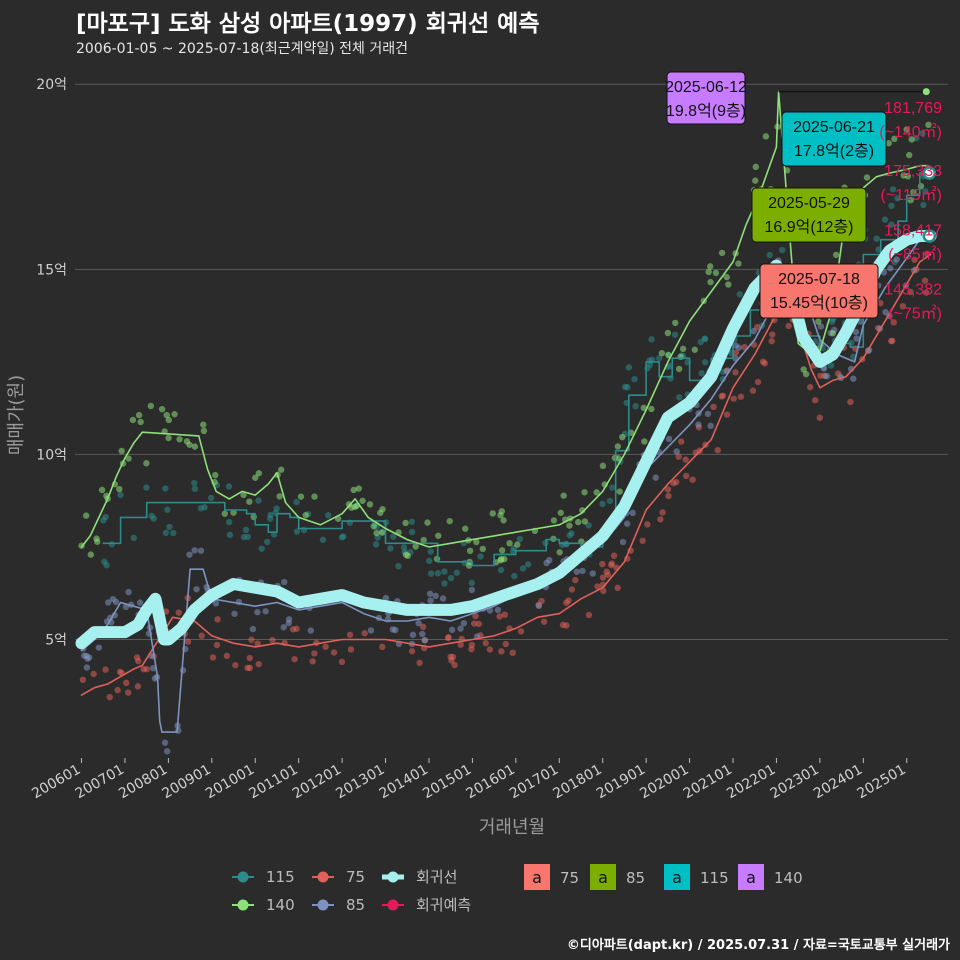 Image resolution: width=960 pixels, height=960 pixels. Describe the element at coordinates (834, 151) in the screenshot. I see `callout-price: 17.8억(2층)` at that location.